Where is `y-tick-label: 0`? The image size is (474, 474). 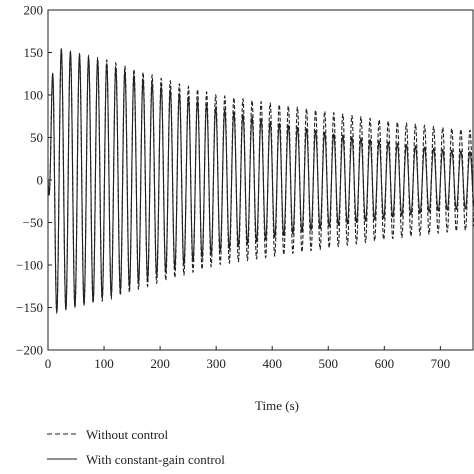
y-tick-label: 0 is located at coordinates (40, 180).